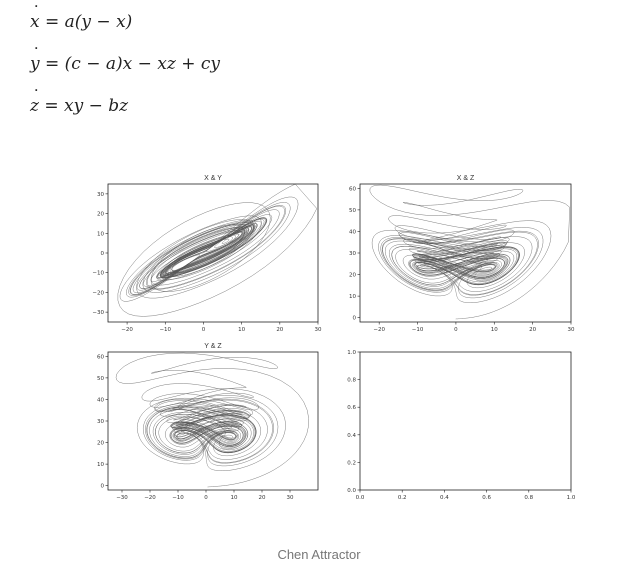 This screenshot has height=572, width=638. I want to click on x-tick-label: 0.2, so click(402, 498).